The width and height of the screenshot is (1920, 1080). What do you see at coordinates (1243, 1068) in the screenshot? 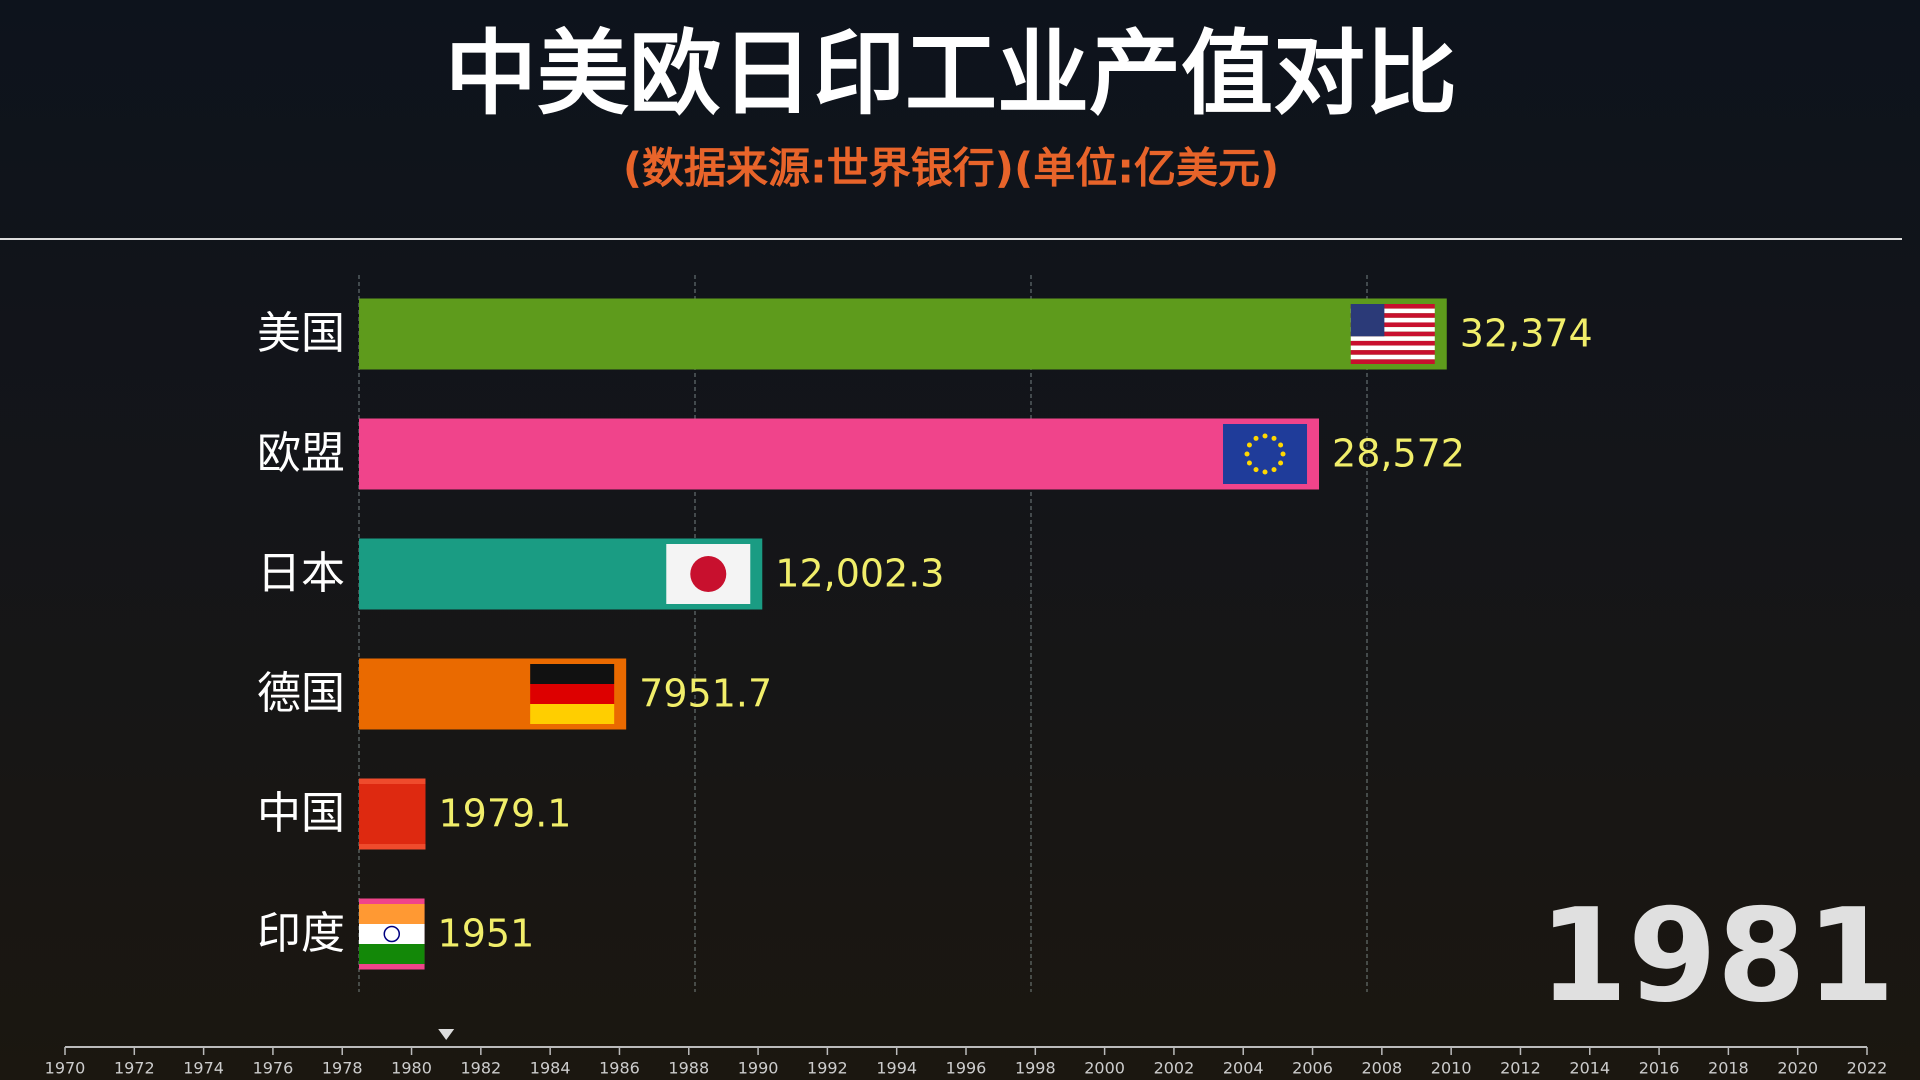
I see `timeline-tick-label: 2004` at bounding box center [1243, 1068].